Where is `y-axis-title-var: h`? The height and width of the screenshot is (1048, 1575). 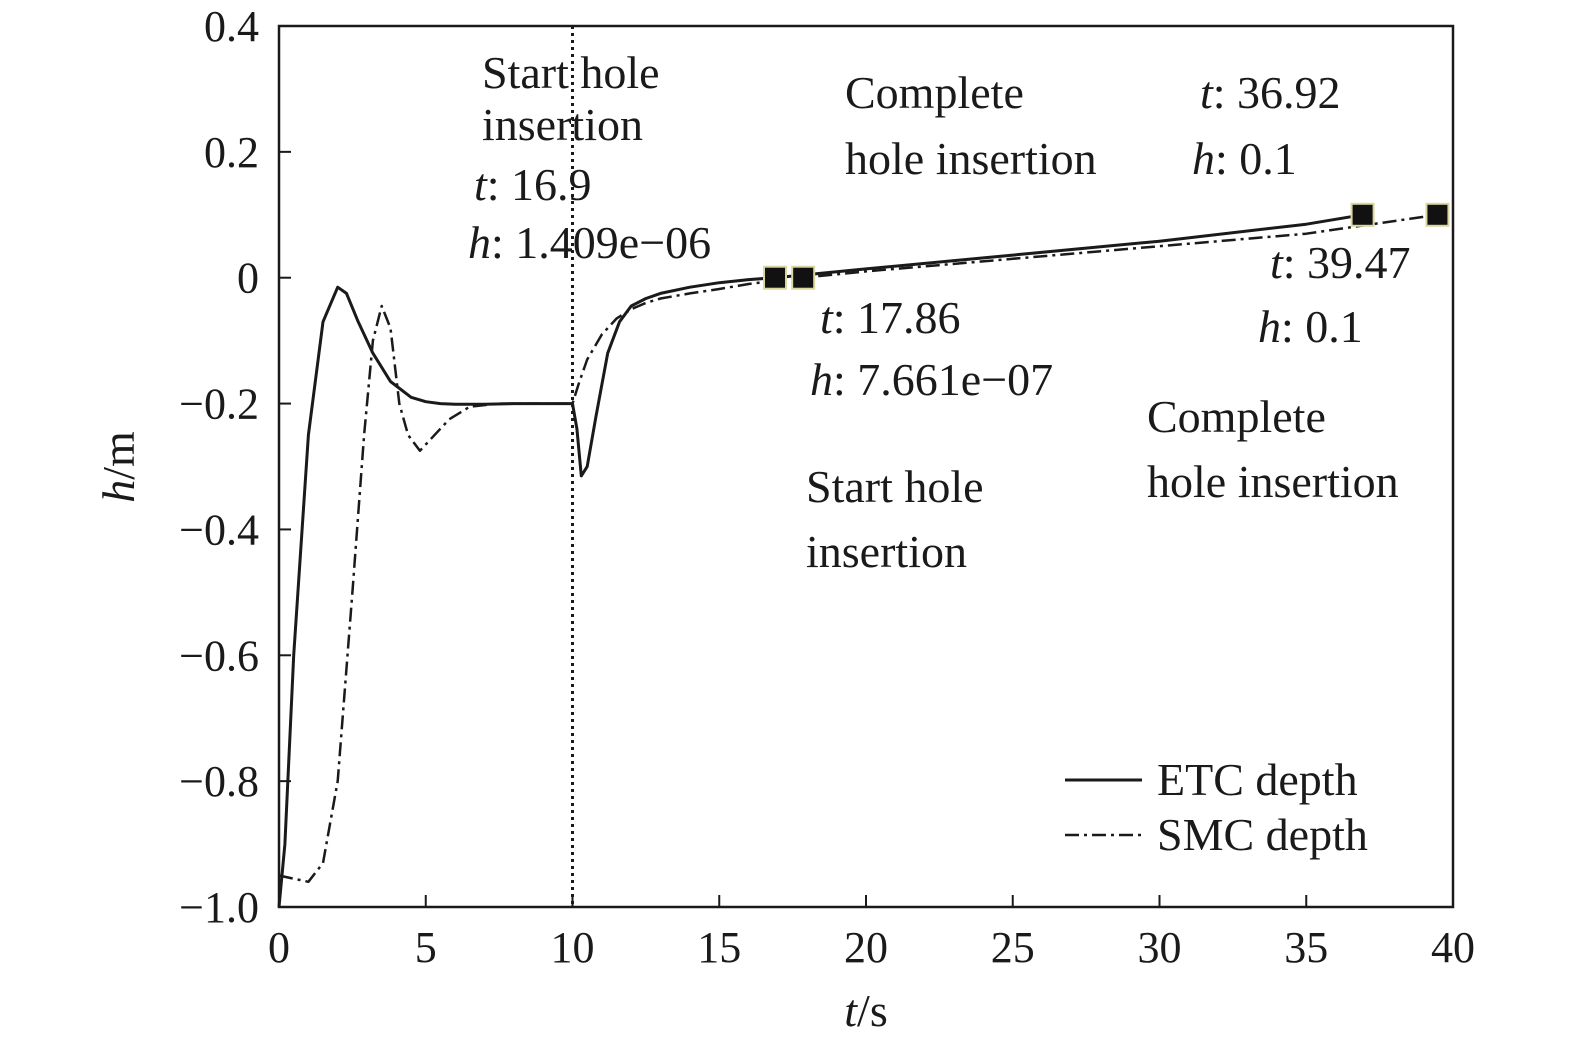 y-axis-title-var: h is located at coordinates (118, 491).